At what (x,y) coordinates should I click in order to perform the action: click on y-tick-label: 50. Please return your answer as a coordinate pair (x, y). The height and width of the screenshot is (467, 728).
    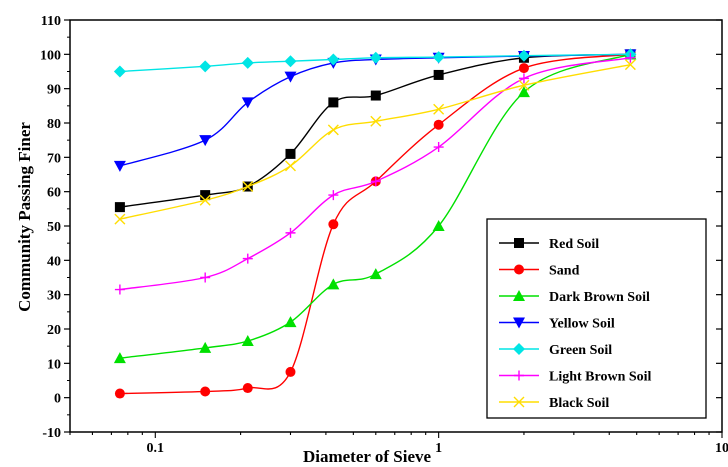
    Looking at the image, I should click on (54, 227).